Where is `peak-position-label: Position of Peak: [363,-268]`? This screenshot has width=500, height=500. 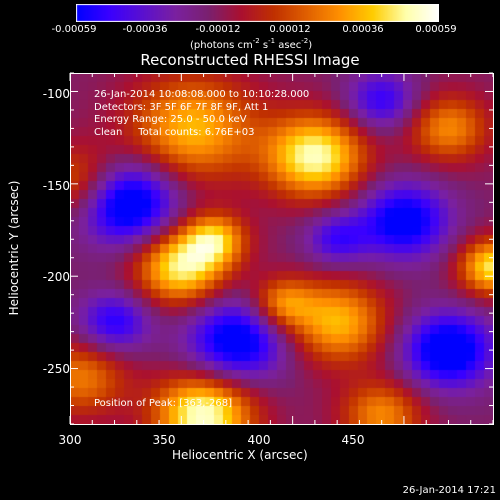 peak-position-label: Position of Peak: [363,-268] is located at coordinates (163, 403).